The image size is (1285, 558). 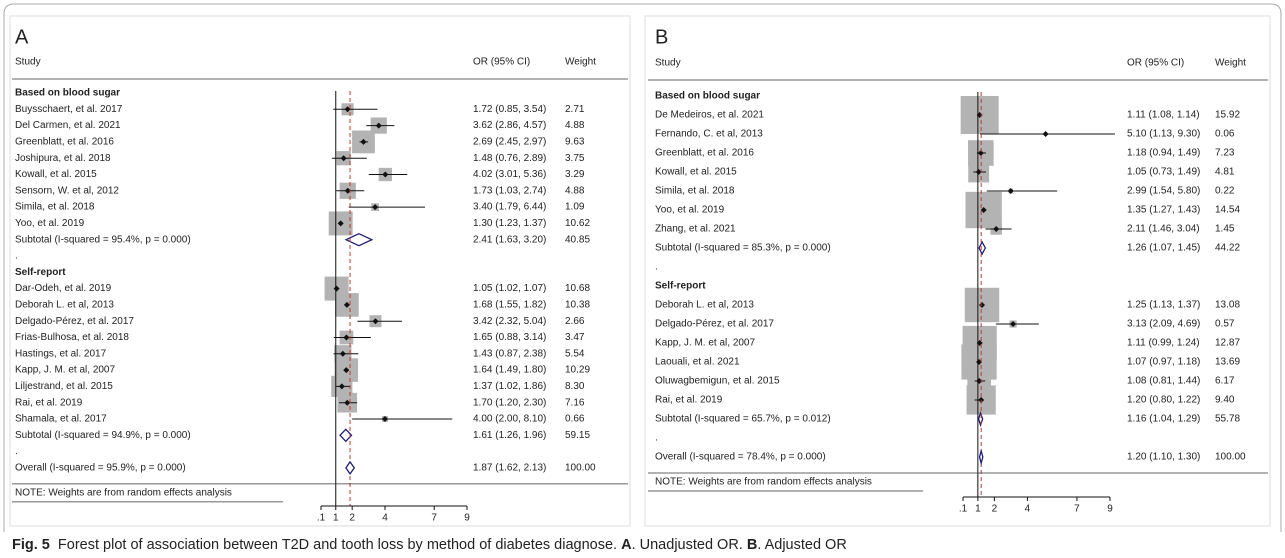 What do you see at coordinates (103, 435) in the screenshot?
I see `row-label: Subtotal (I-squared = 94.9%, p = 0.000)` at bounding box center [103, 435].